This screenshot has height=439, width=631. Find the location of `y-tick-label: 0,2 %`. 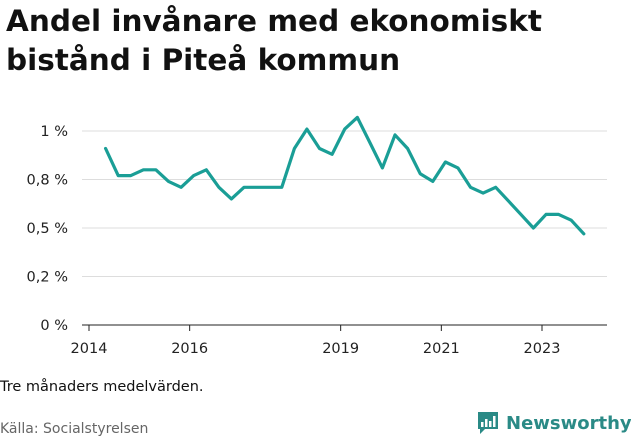

y-tick-label: 0,2 % is located at coordinates (47, 278).